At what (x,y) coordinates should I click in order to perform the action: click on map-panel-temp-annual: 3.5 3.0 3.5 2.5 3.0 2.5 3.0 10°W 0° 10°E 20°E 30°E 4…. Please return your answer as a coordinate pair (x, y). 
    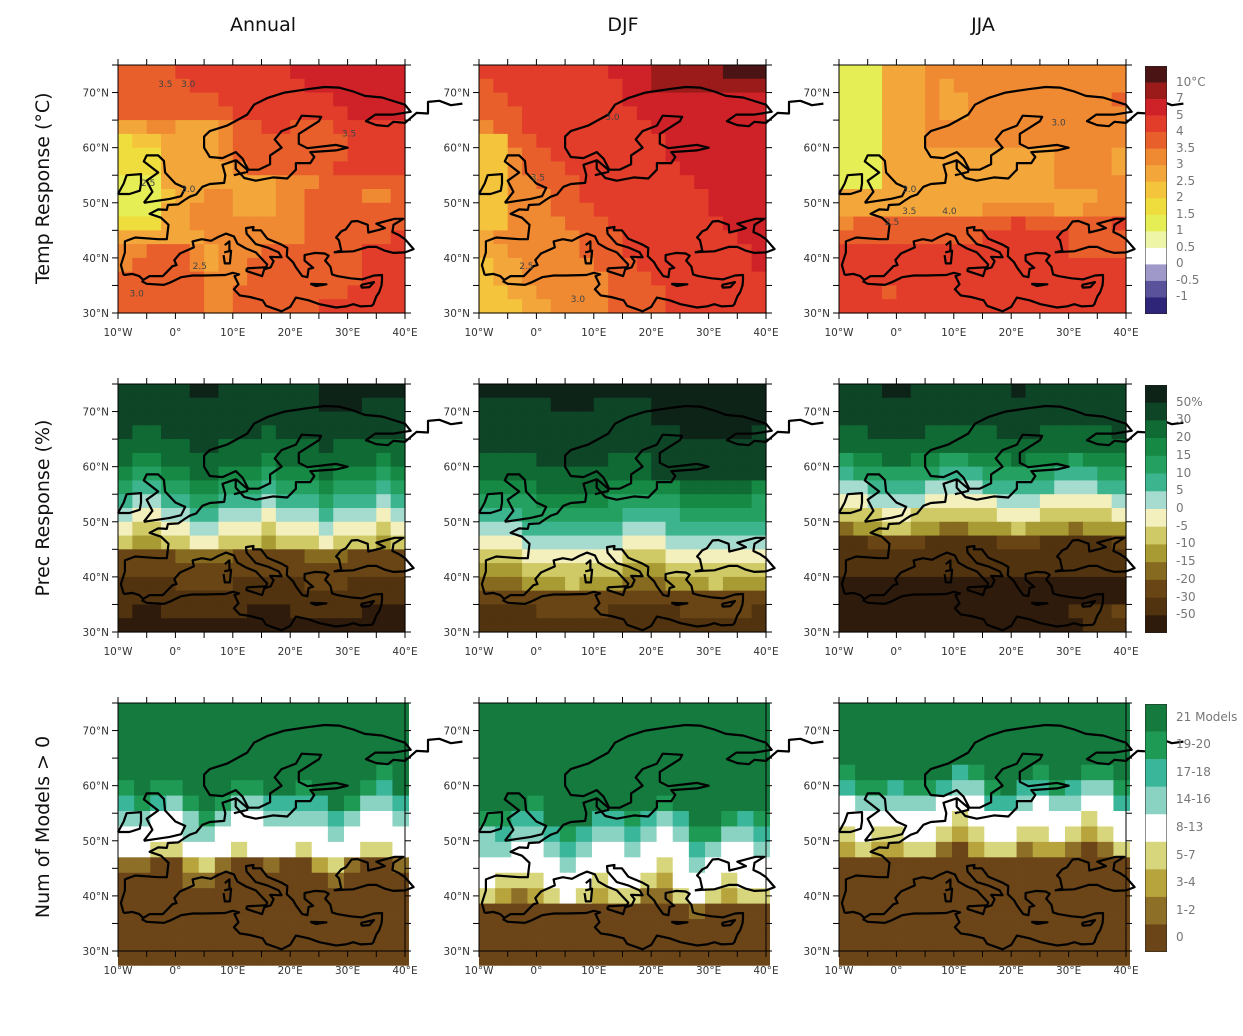
    Looking at the image, I should click on (273, 199).